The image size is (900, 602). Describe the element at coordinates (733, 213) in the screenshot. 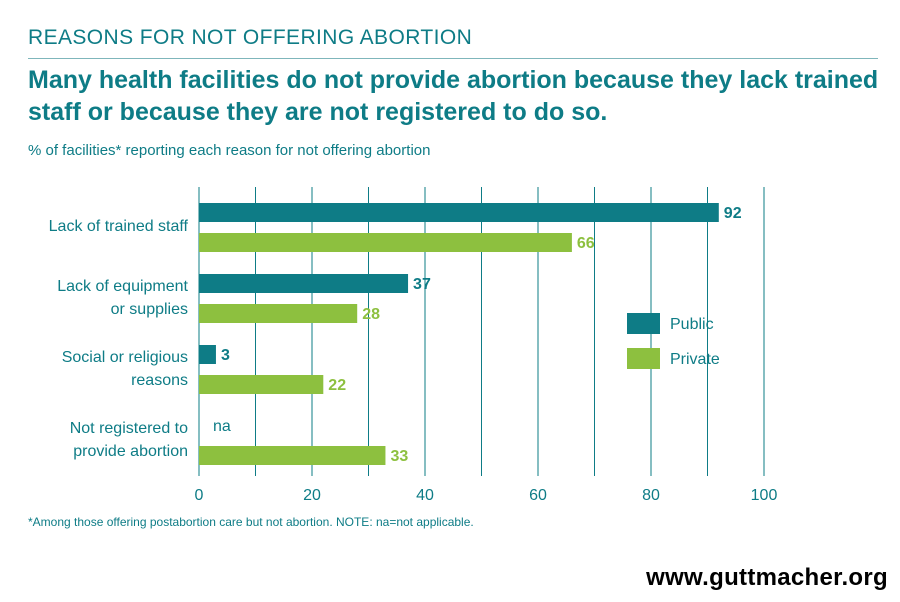

I see `value-label: 92` at that location.